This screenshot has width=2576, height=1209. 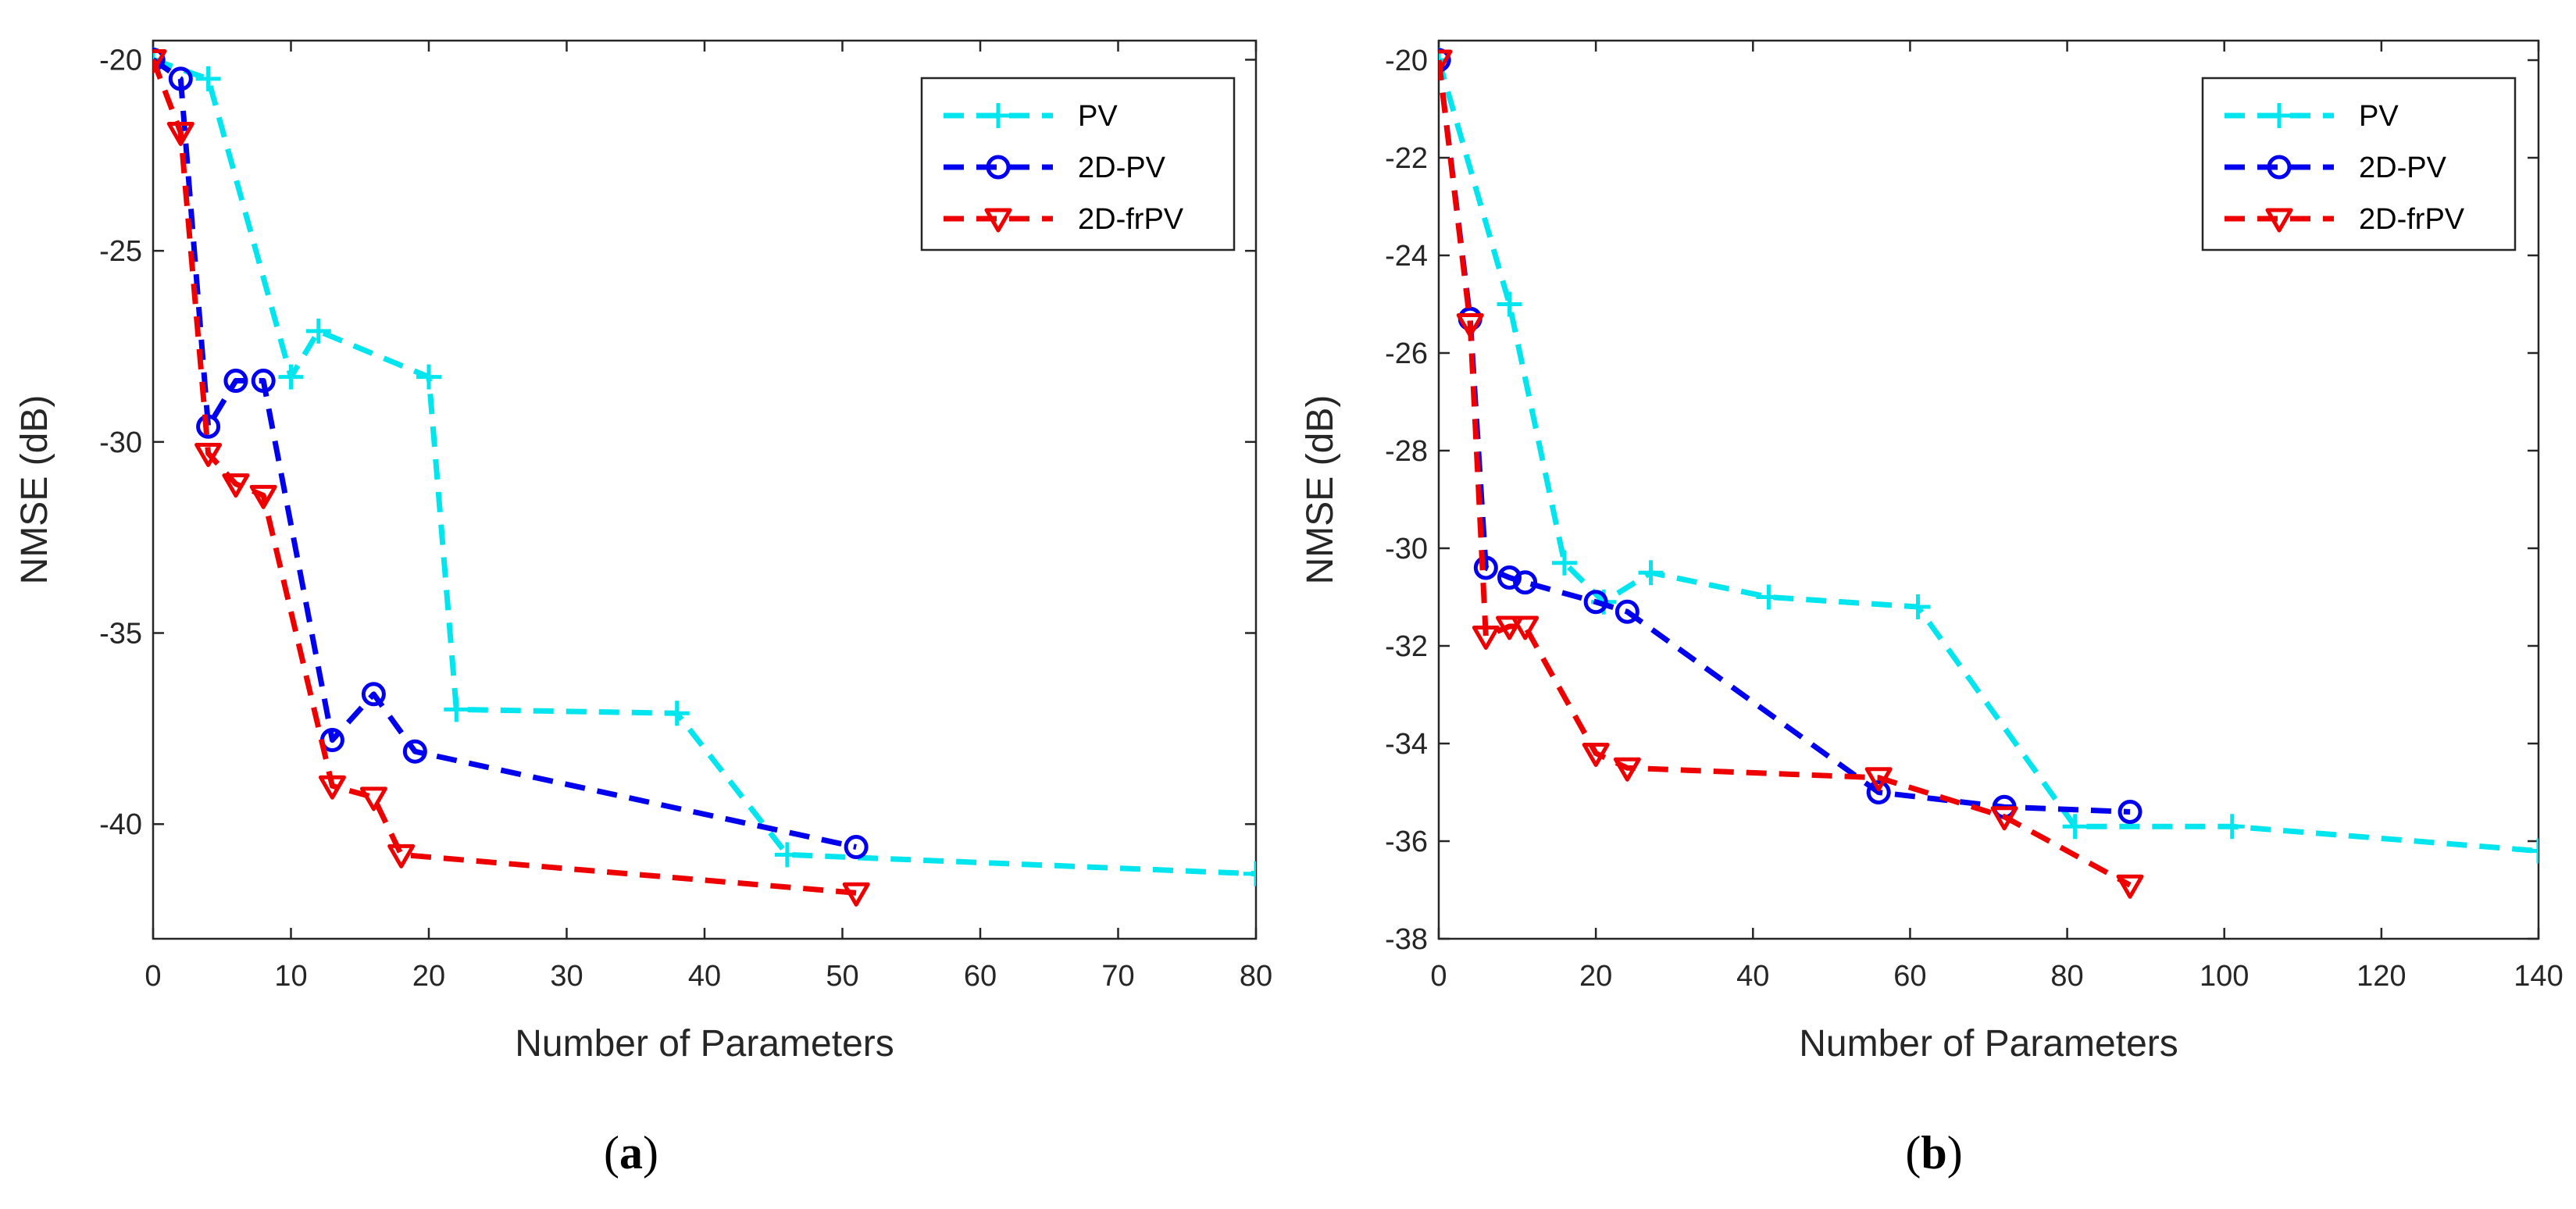 I want to click on caption-letter: b, so click(x=1933, y=1153).